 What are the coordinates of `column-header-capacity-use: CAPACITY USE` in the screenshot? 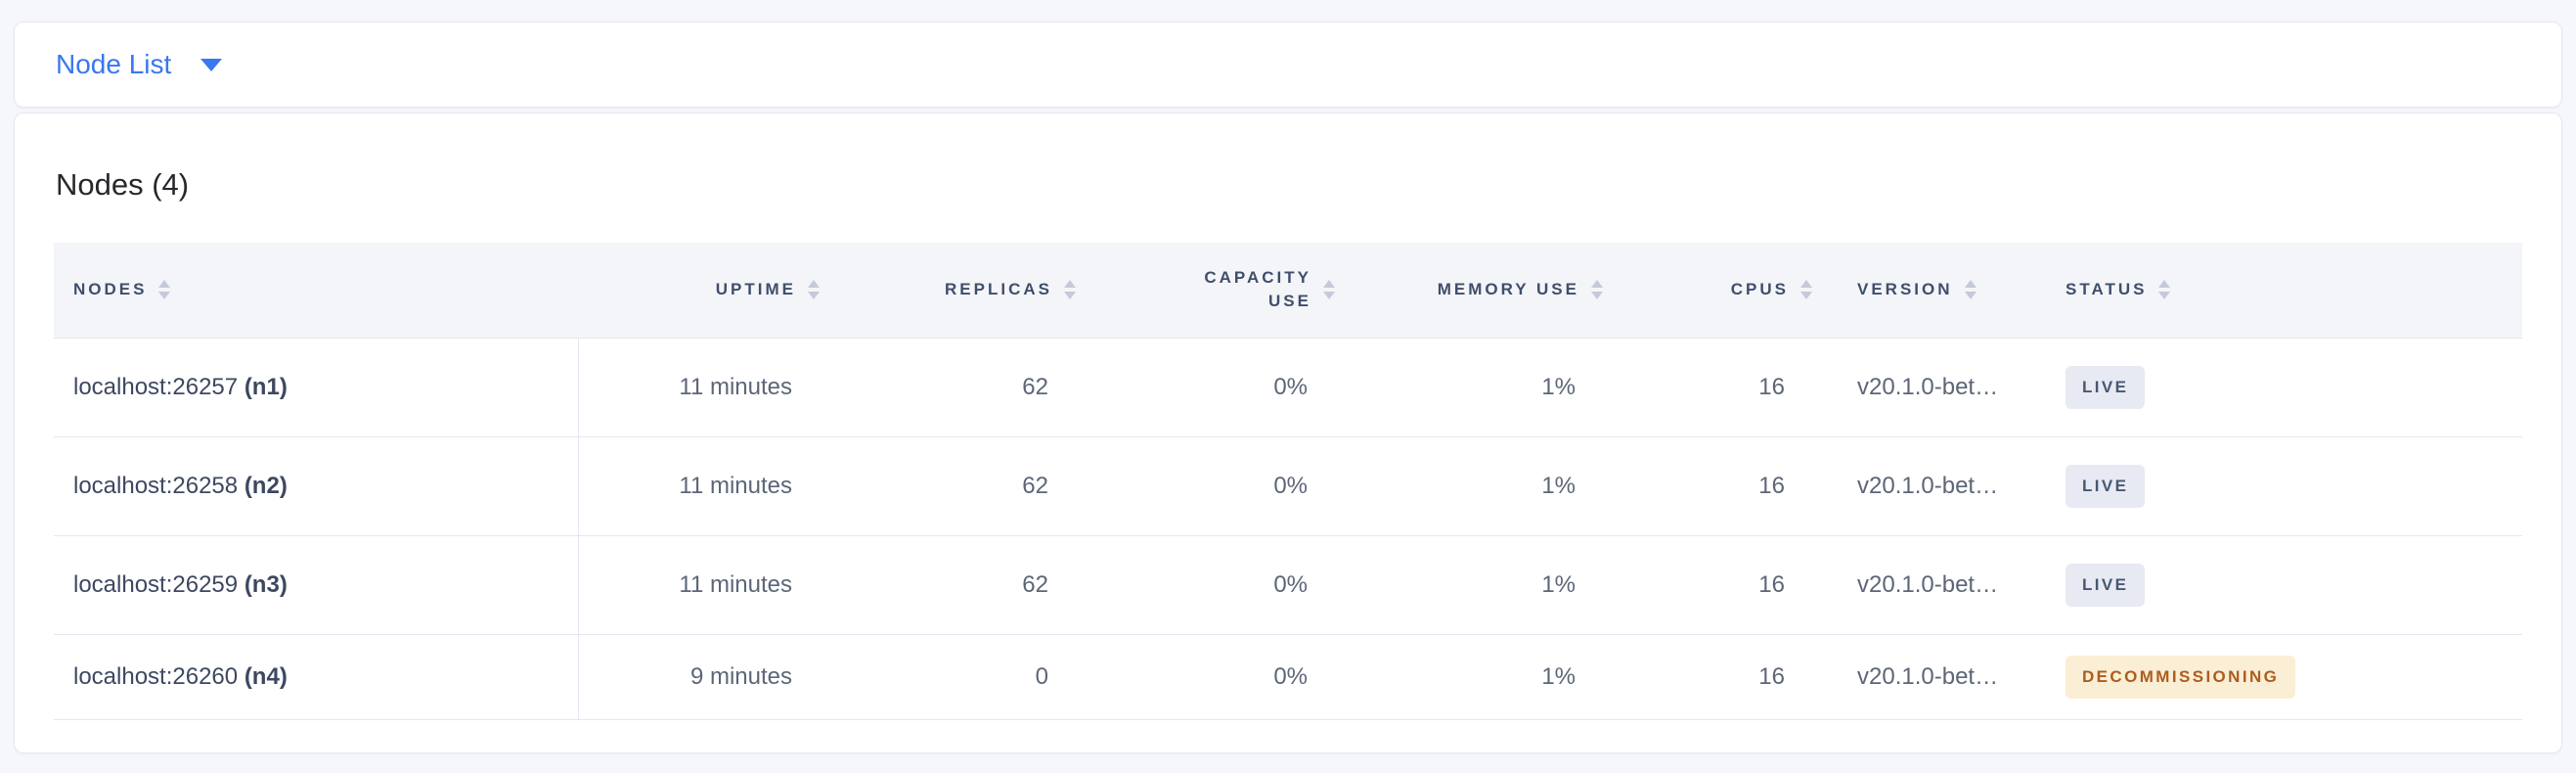 It's located at (1214, 291).